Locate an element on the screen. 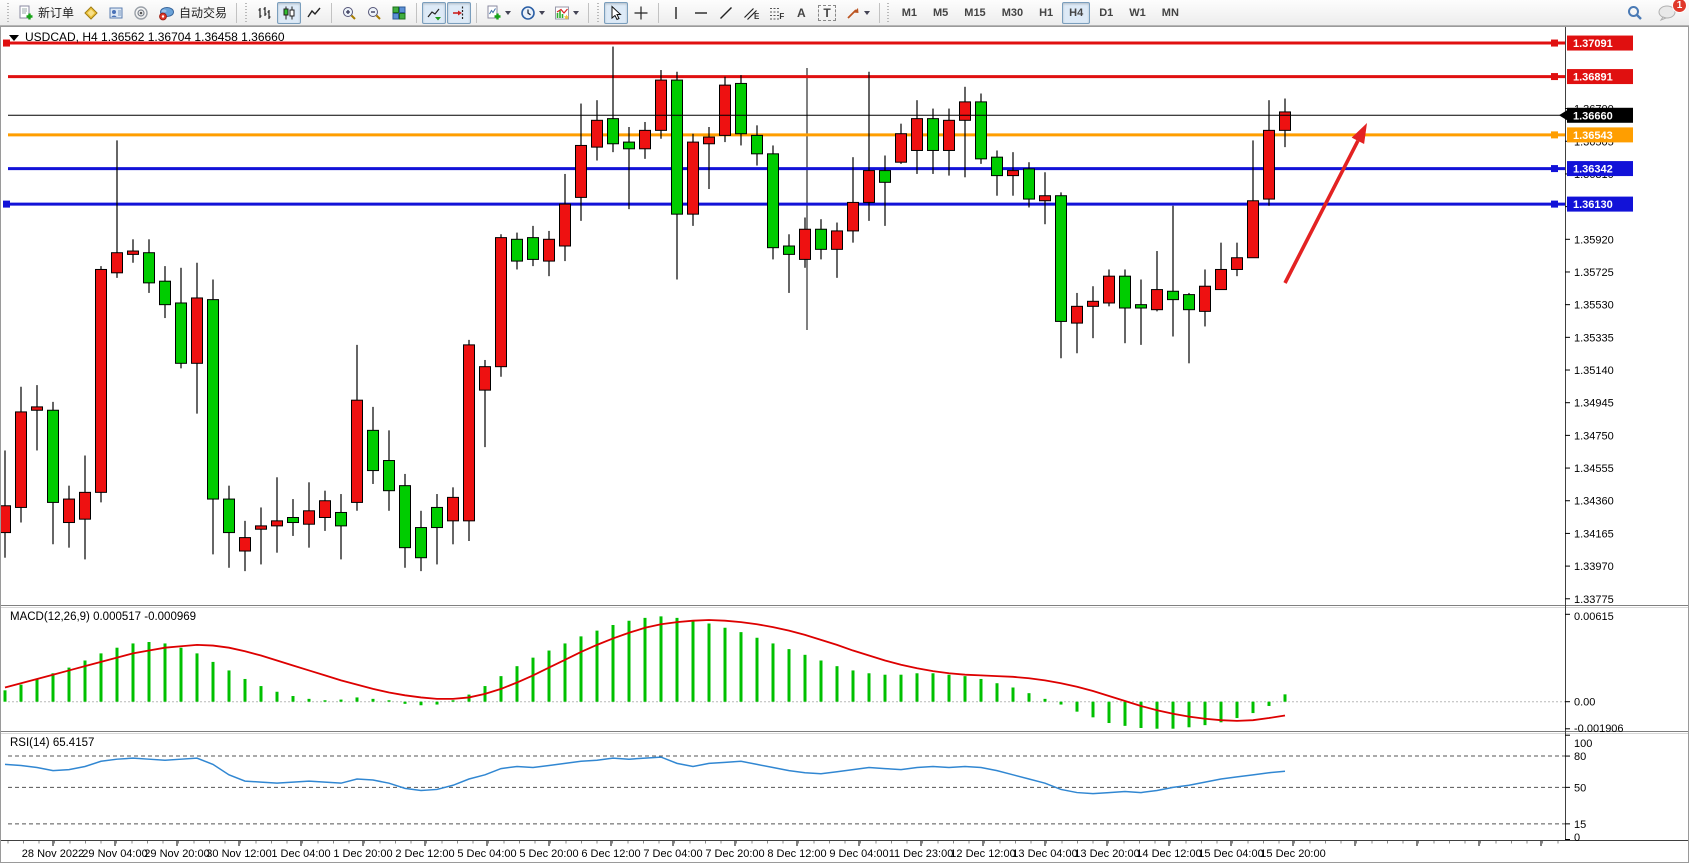  timeframe-button-H4: H4 is located at coordinates (1076, 12).